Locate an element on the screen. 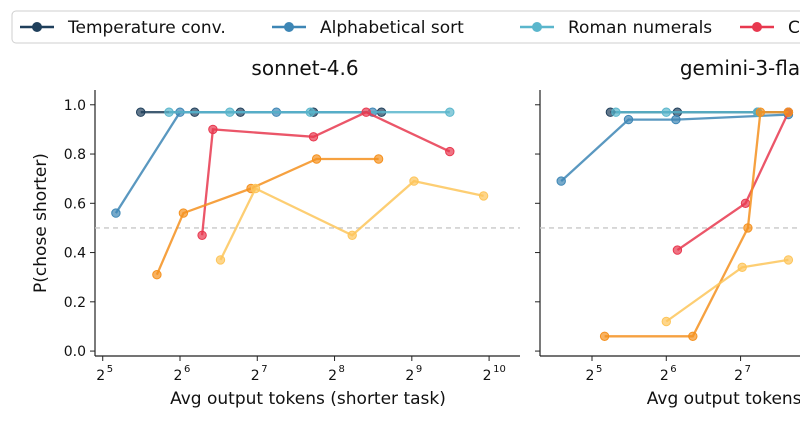 This screenshot has width=800, height=424. y-tick-label: 1.0 is located at coordinates (75, 106).